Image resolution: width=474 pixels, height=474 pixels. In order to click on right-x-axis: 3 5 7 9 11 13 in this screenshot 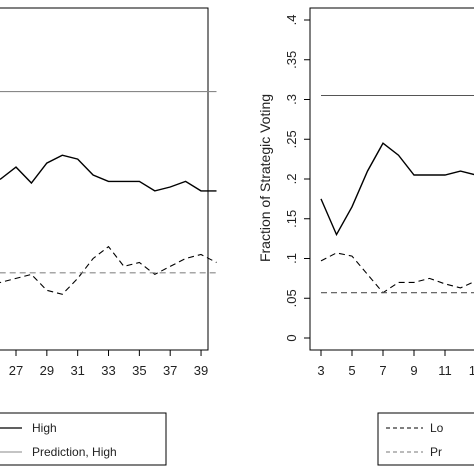, I will do `click(395, 364)`.